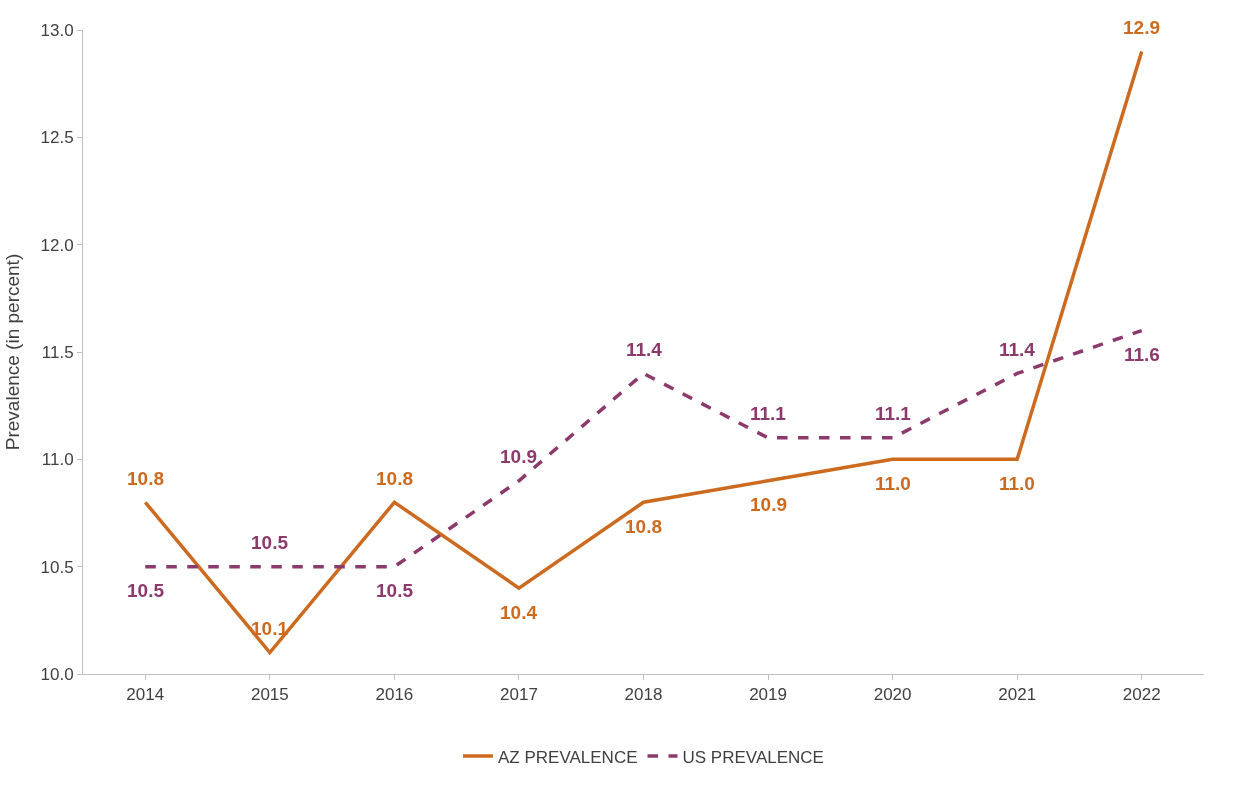 This screenshot has height=786, width=1234. Describe the element at coordinates (57, 567) in the screenshot. I see `y-tick-label: 10.5` at that location.